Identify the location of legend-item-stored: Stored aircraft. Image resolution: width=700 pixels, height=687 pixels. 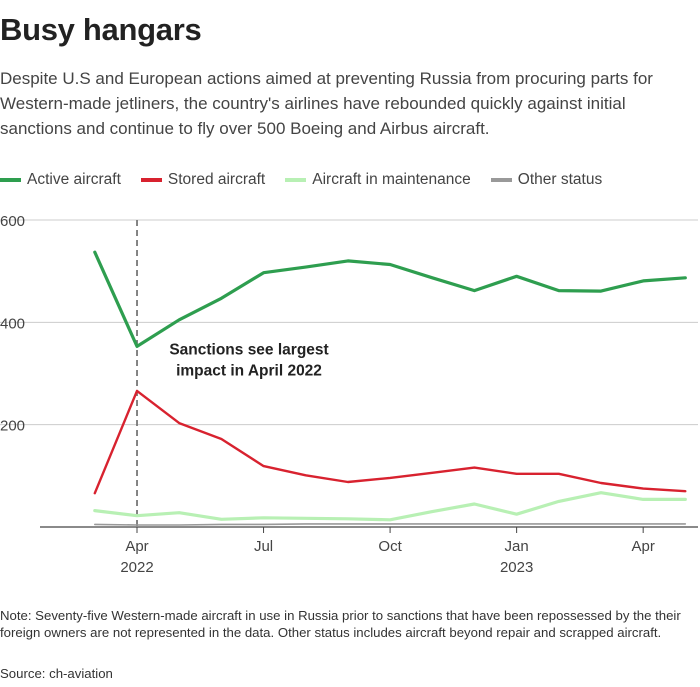
(203, 180).